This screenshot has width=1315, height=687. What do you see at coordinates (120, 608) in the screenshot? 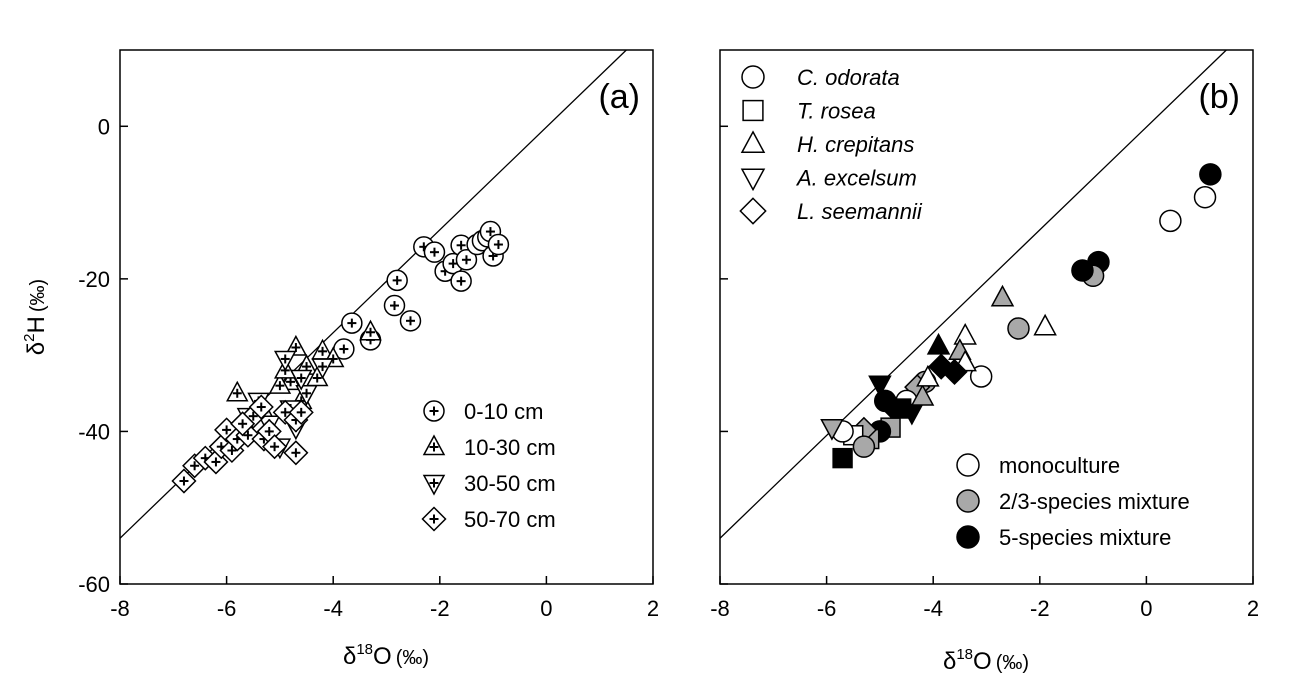
I see `panel-a-x-tick-label: -8` at bounding box center [120, 608].